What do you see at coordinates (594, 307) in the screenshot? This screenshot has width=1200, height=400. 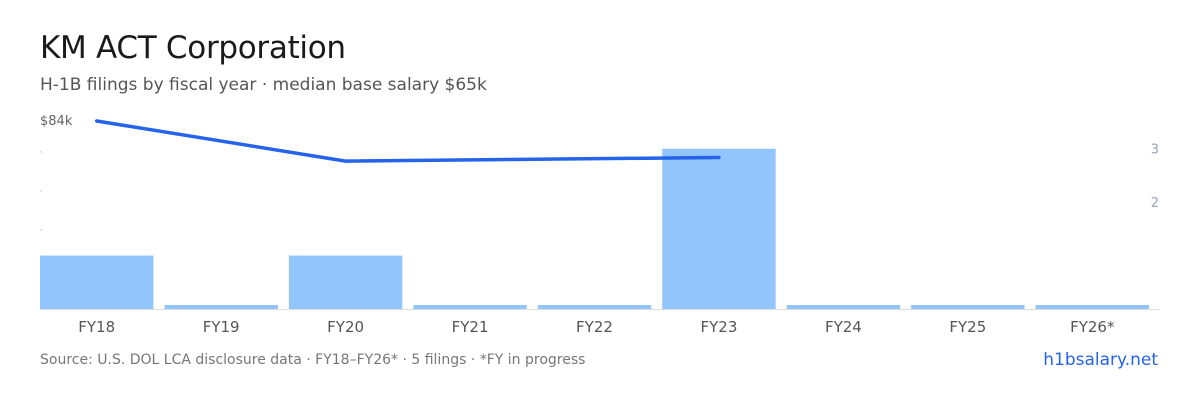 I see `bar-fy22` at bounding box center [594, 307].